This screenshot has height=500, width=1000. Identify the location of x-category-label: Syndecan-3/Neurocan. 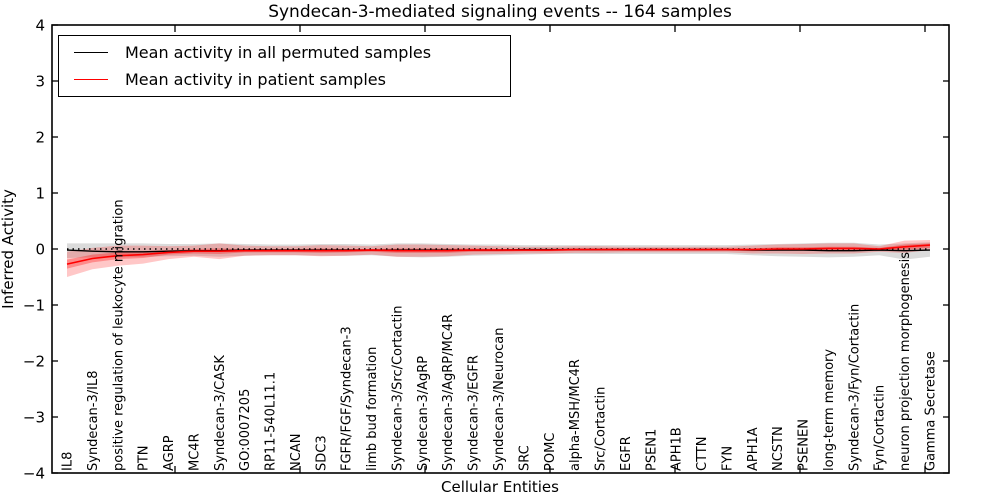
(499, 399).